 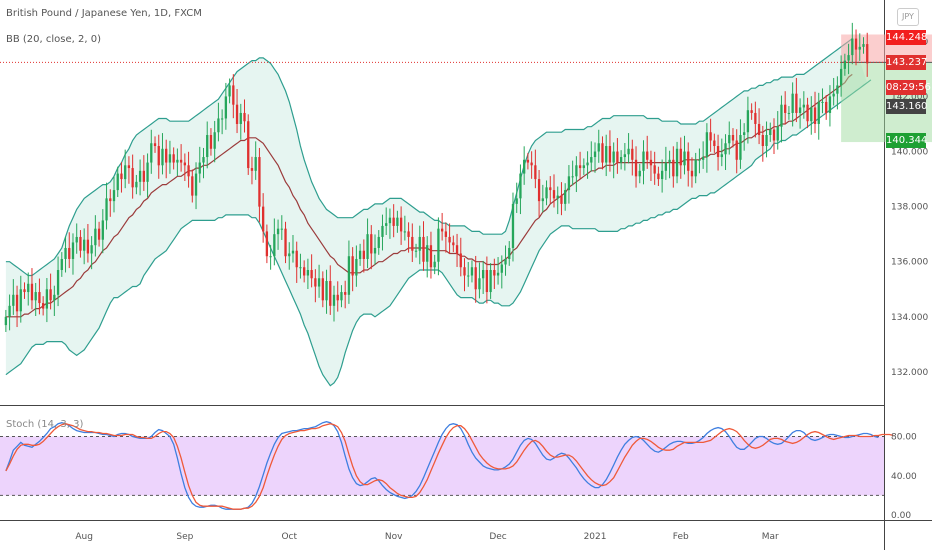 I want to click on time-tick-label: Mar, so click(x=770, y=537).